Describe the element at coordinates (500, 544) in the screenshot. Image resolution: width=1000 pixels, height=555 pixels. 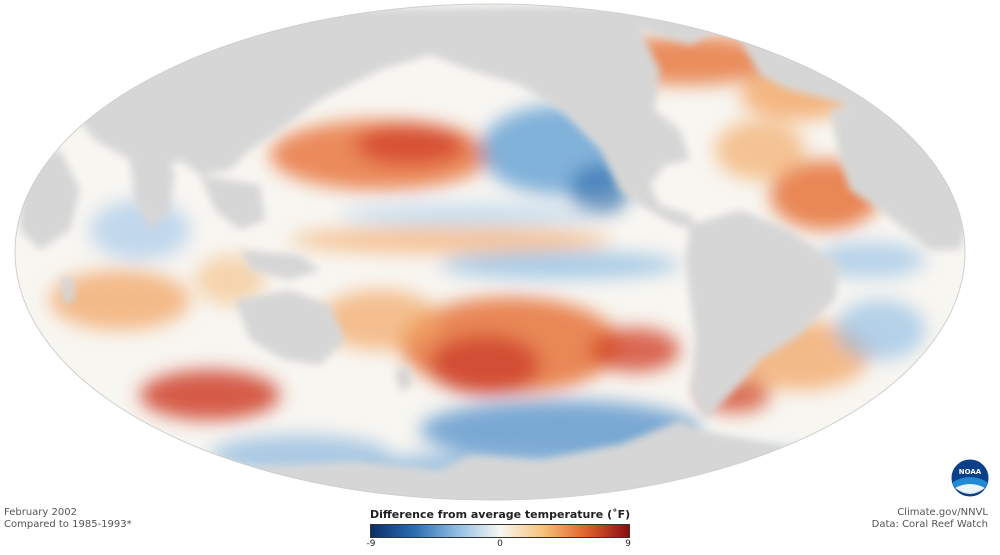
I see `legend-mid-label: 0` at that location.